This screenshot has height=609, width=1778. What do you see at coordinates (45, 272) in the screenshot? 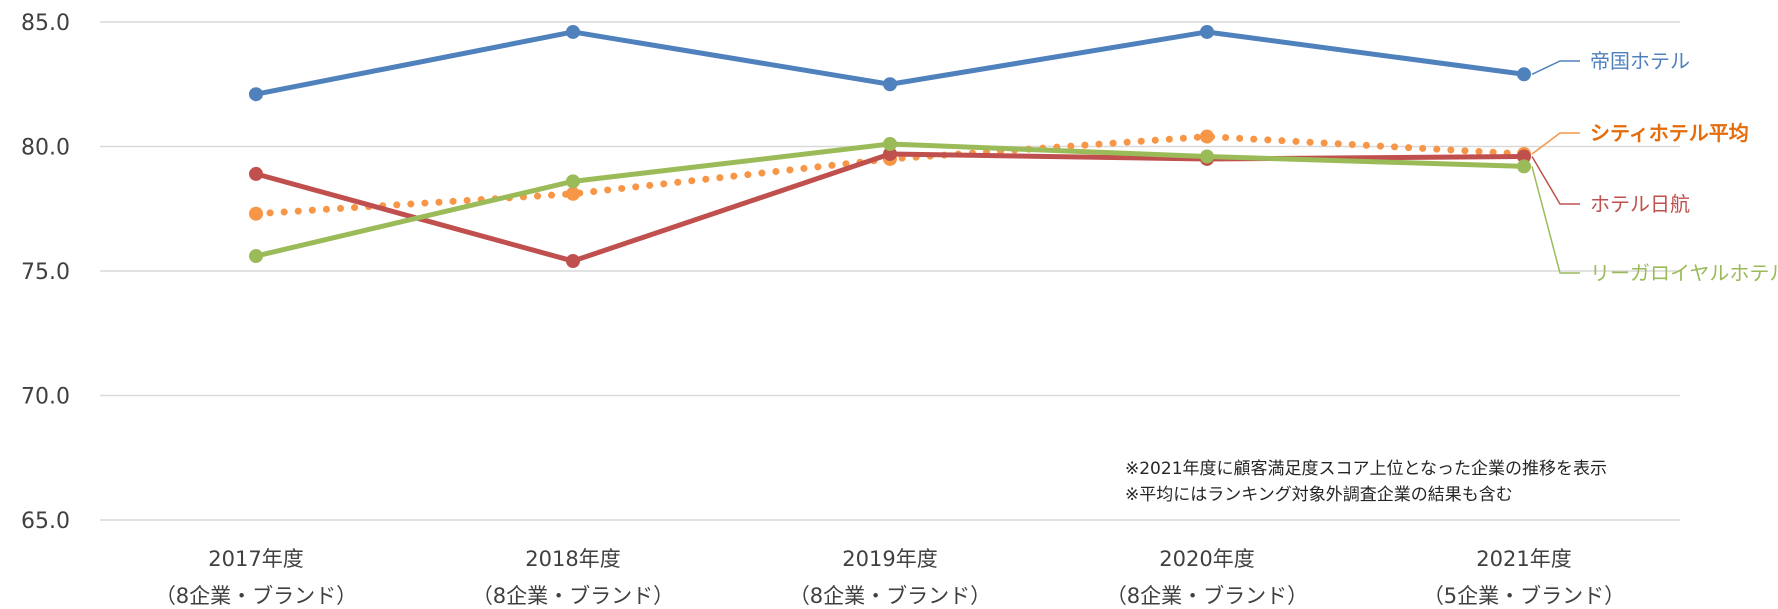
I see `y-tick-label: 75.0` at bounding box center [45, 272].